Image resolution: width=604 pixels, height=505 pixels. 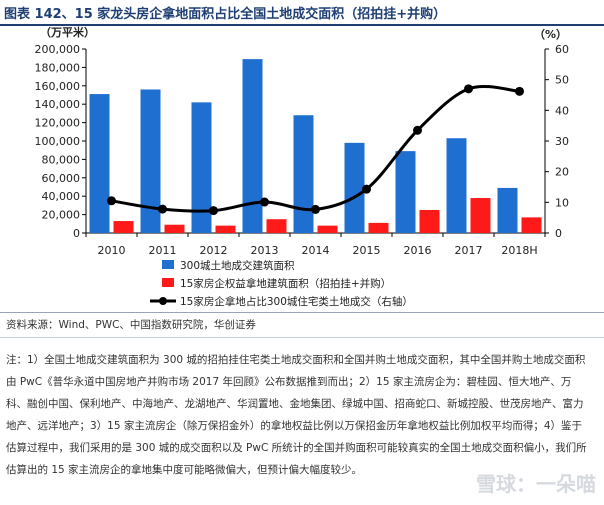 What do you see at coordinates (214, 250) in the screenshot?
I see `x-tick-label: 2012` at bounding box center [214, 250].